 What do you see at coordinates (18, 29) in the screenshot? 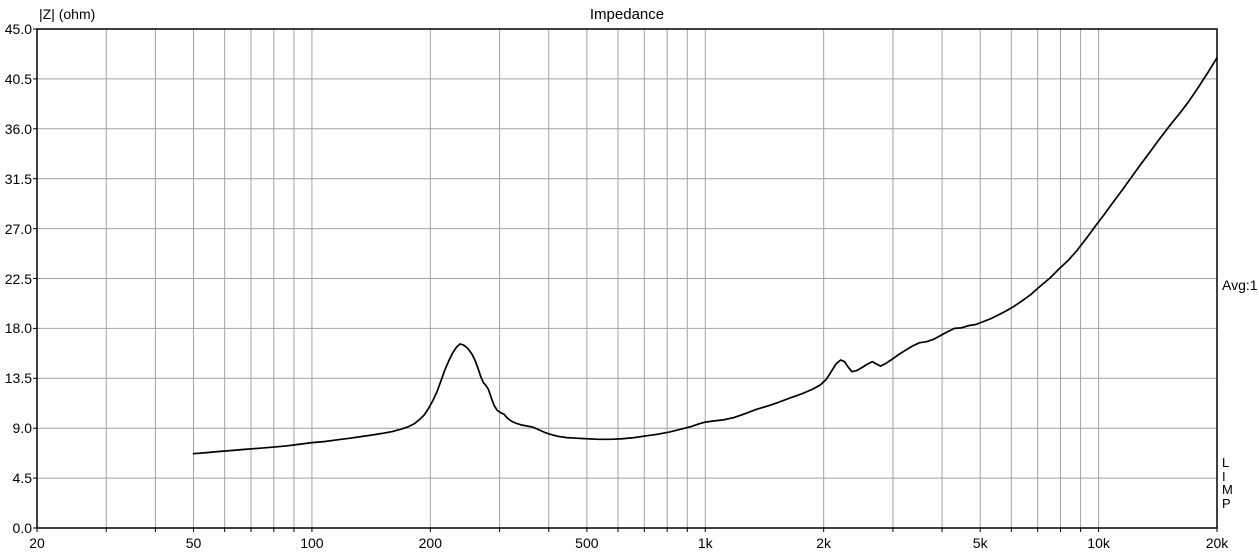
I see `y-tick-label: 45.0` at bounding box center [18, 29].